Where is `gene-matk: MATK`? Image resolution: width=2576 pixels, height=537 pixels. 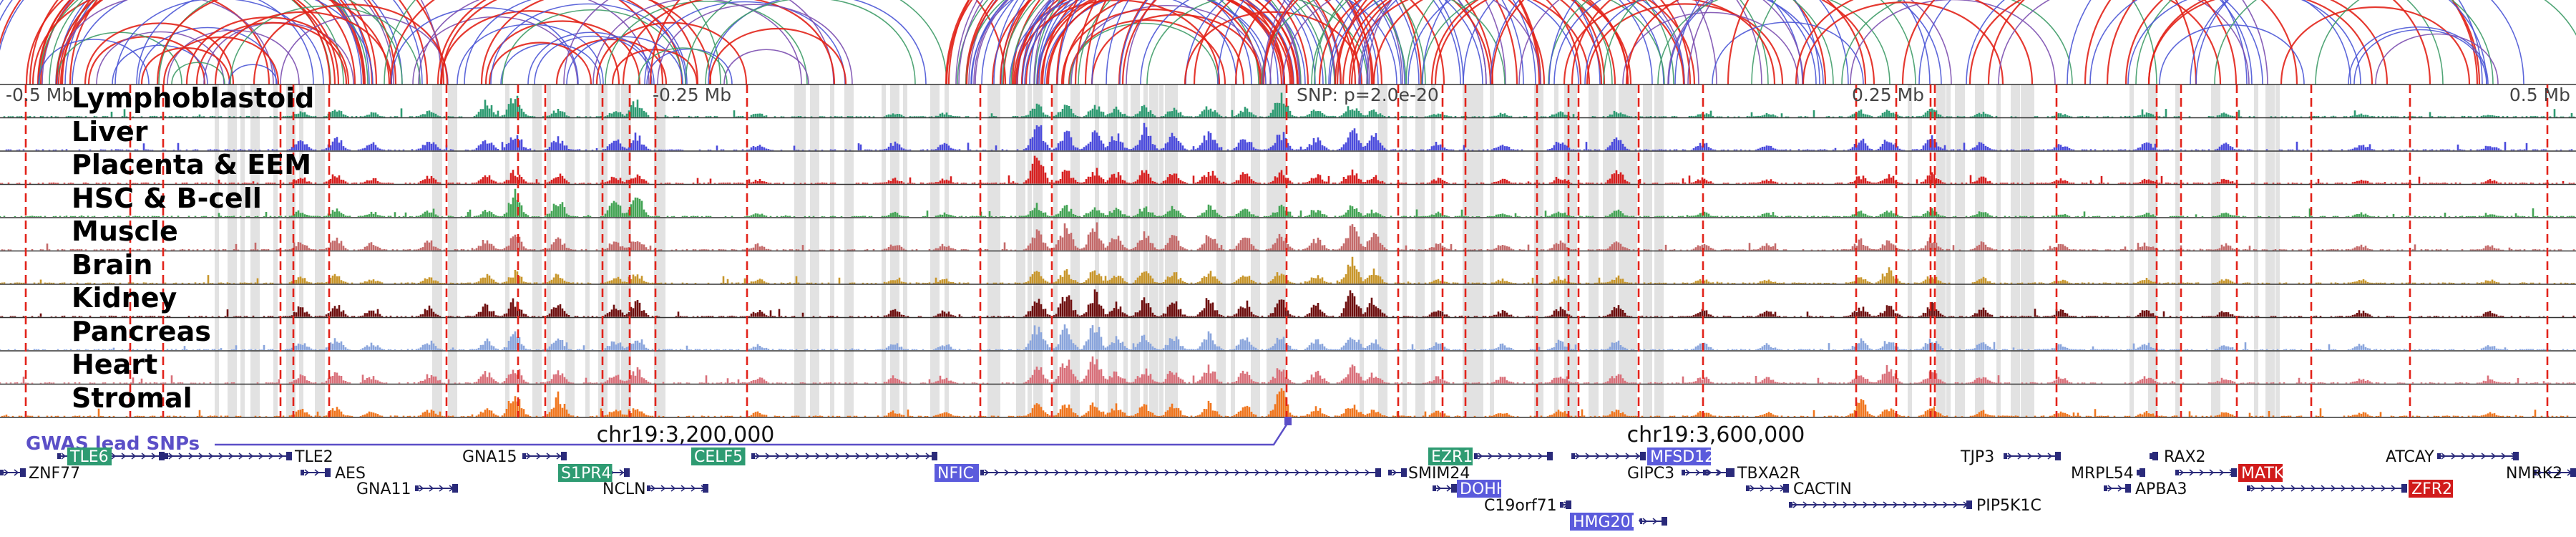 gene-matk: MATK is located at coordinates (2230, 473).